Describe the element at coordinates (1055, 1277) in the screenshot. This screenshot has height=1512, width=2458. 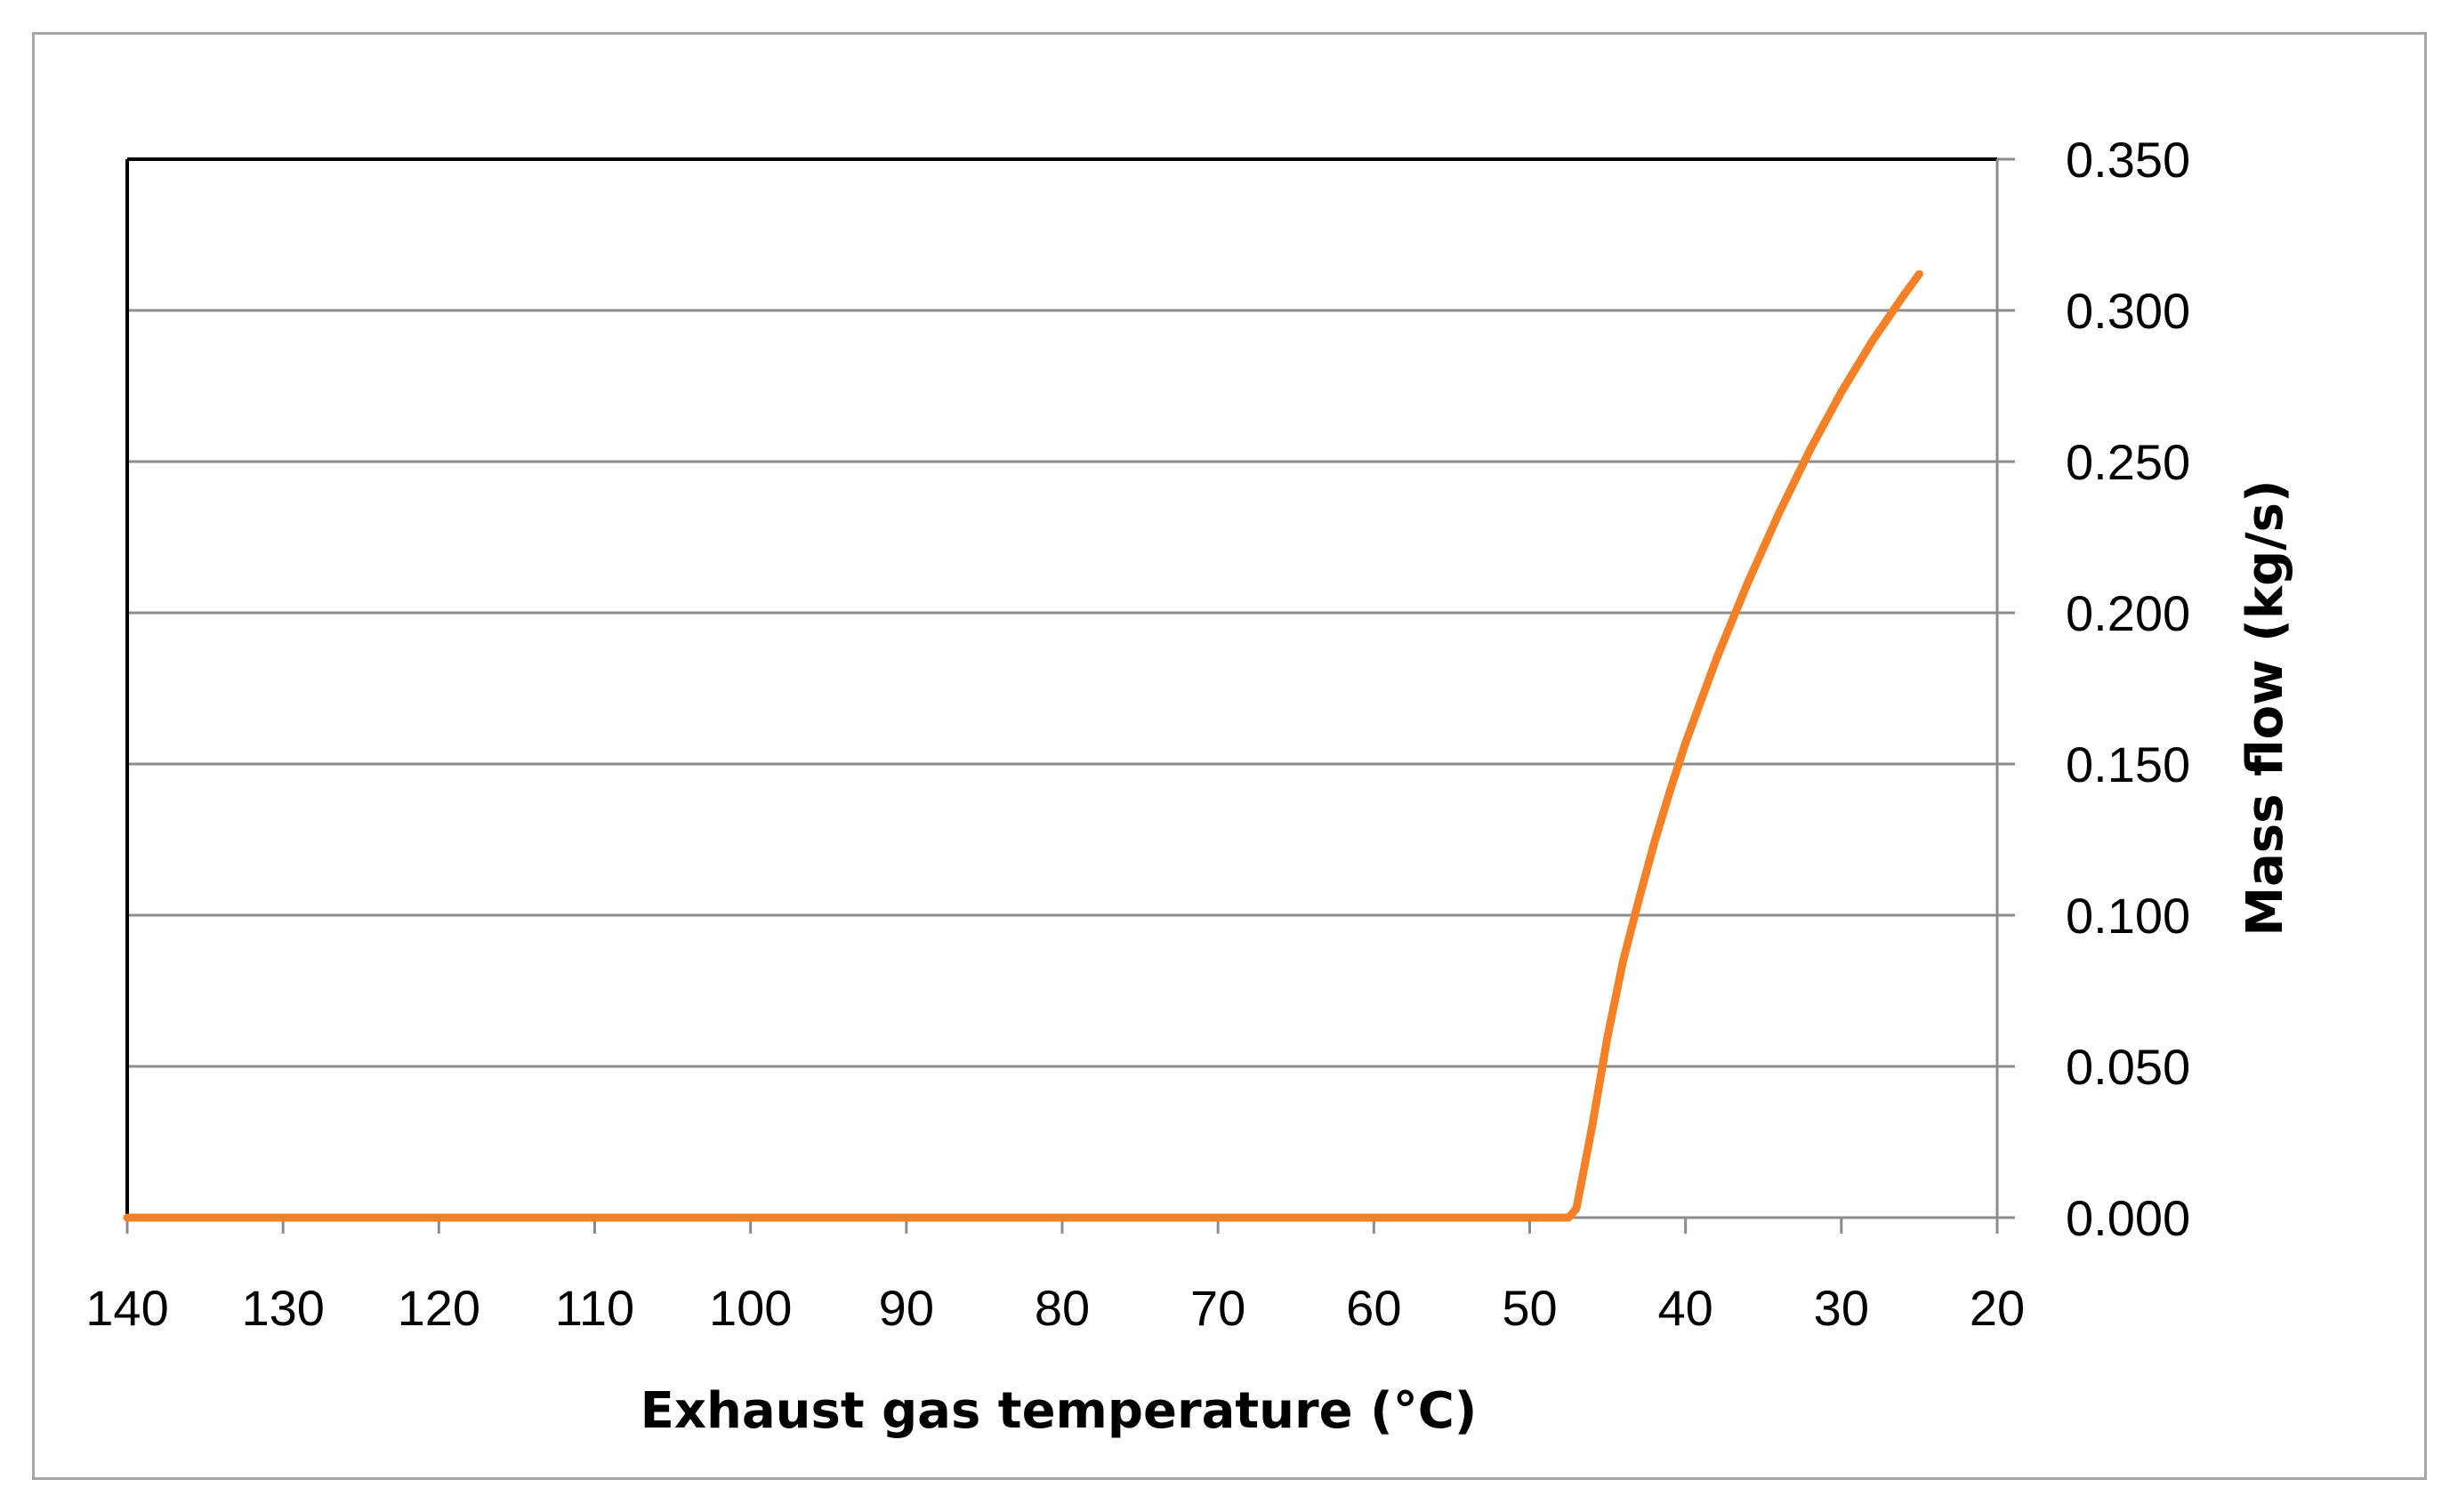
I see `x-axis: 140 130 120 110 100 90 80 70 60 50 40 30 20` at that location.